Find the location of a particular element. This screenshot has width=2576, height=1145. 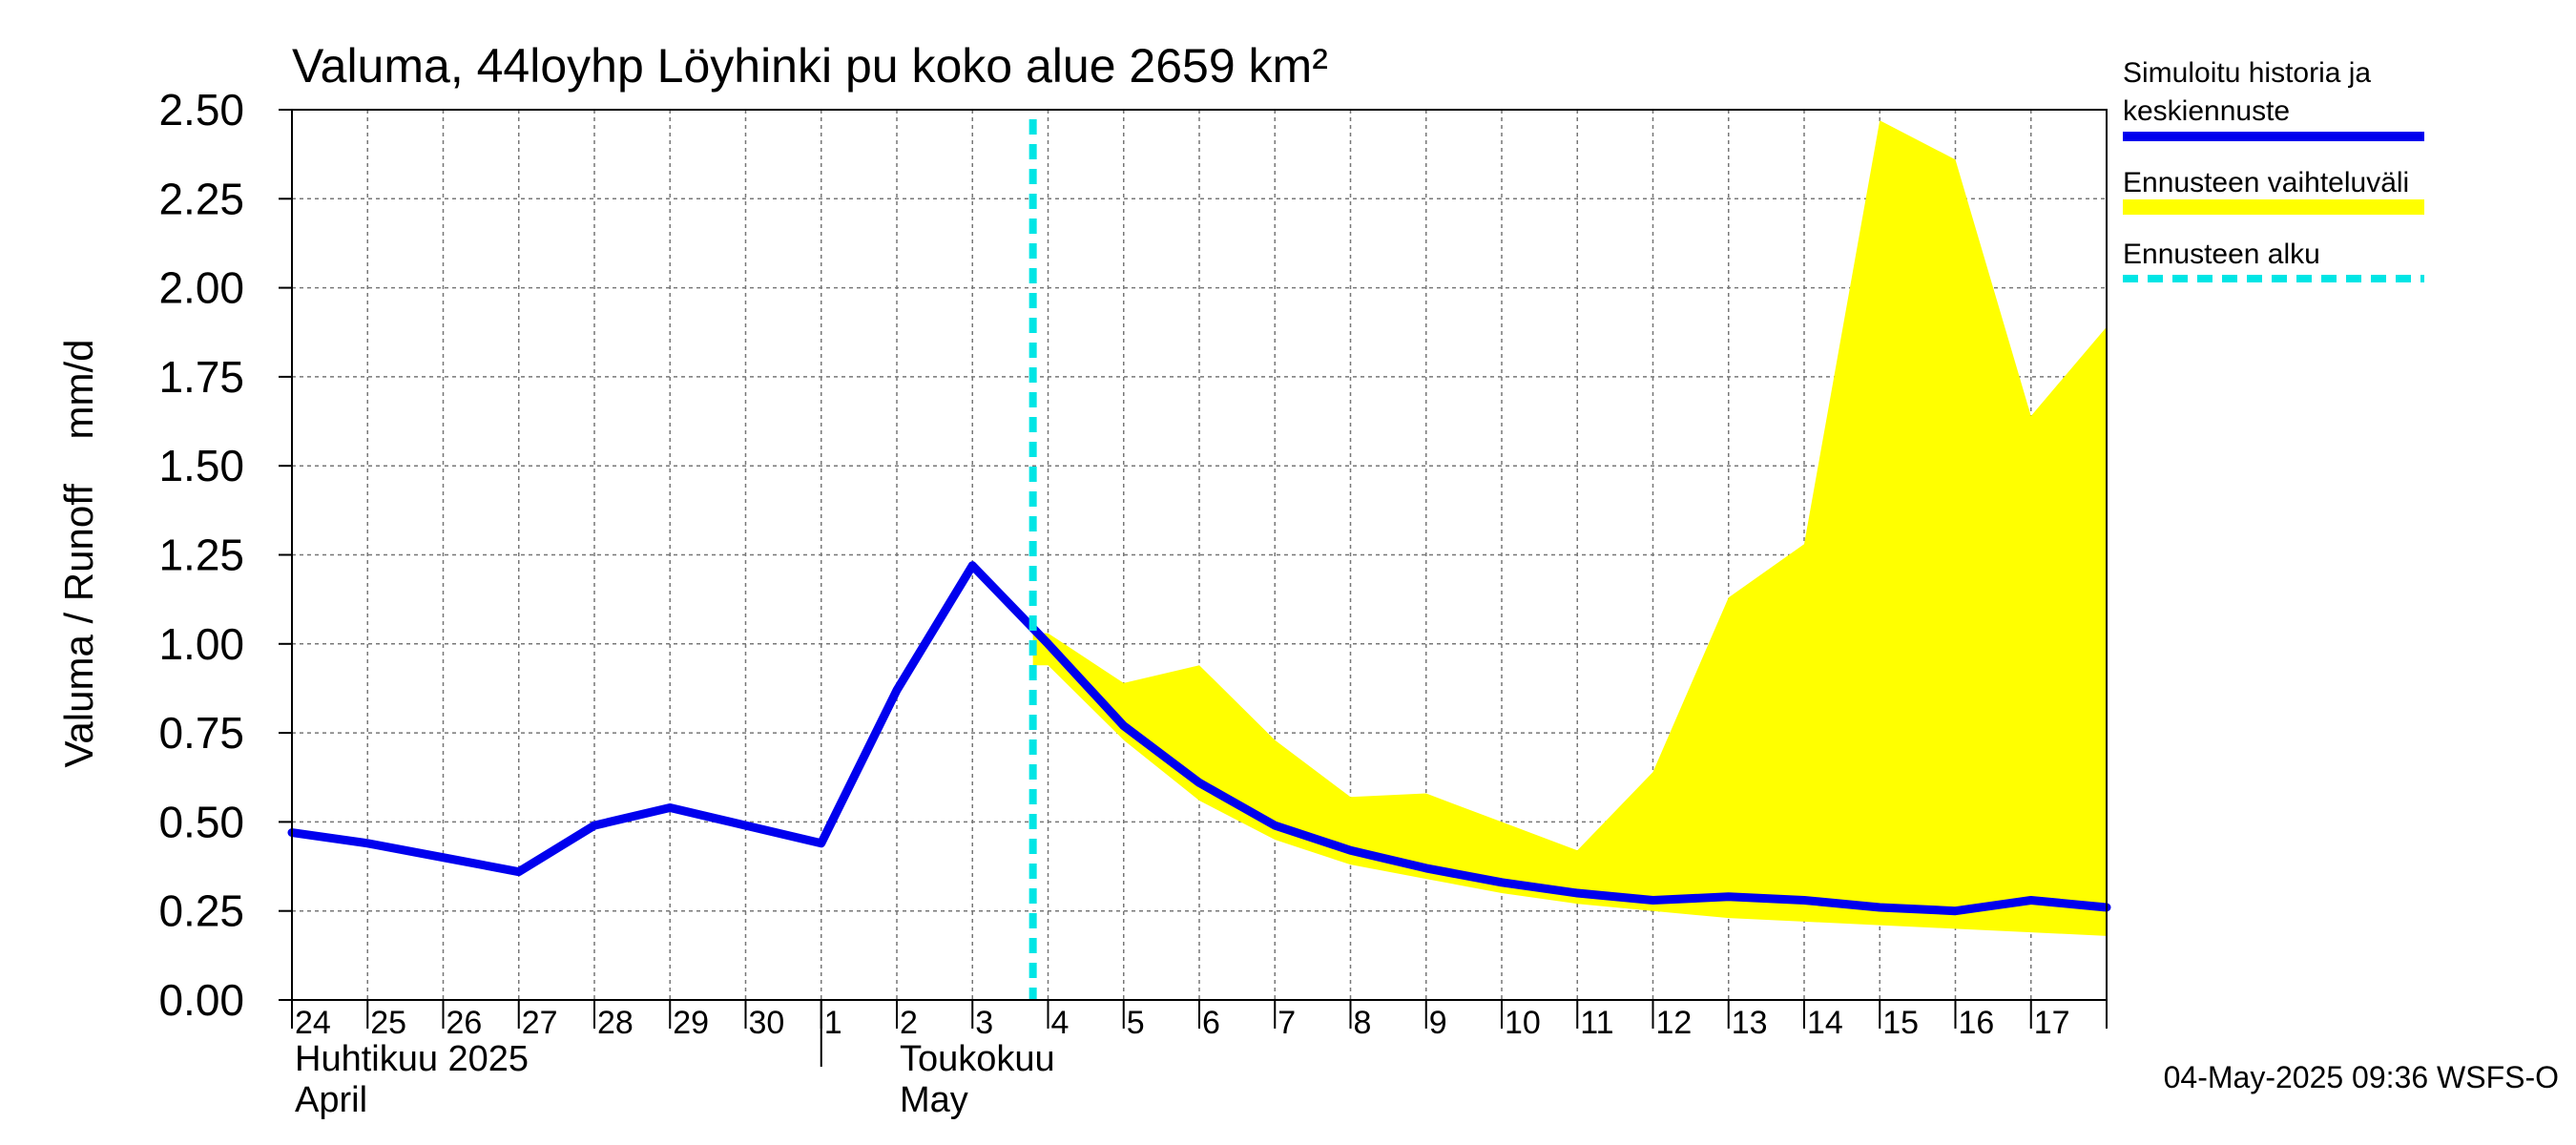

month-label-line1: Huhtikuu 2025 is located at coordinates (412, 1059).